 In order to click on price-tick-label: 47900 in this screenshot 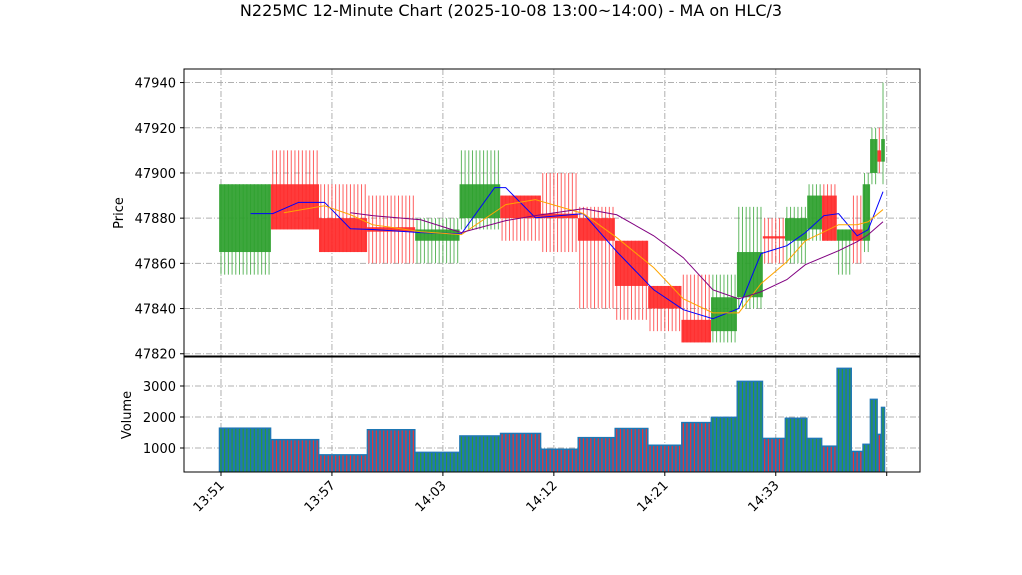, I will do `click(155, 174)`.